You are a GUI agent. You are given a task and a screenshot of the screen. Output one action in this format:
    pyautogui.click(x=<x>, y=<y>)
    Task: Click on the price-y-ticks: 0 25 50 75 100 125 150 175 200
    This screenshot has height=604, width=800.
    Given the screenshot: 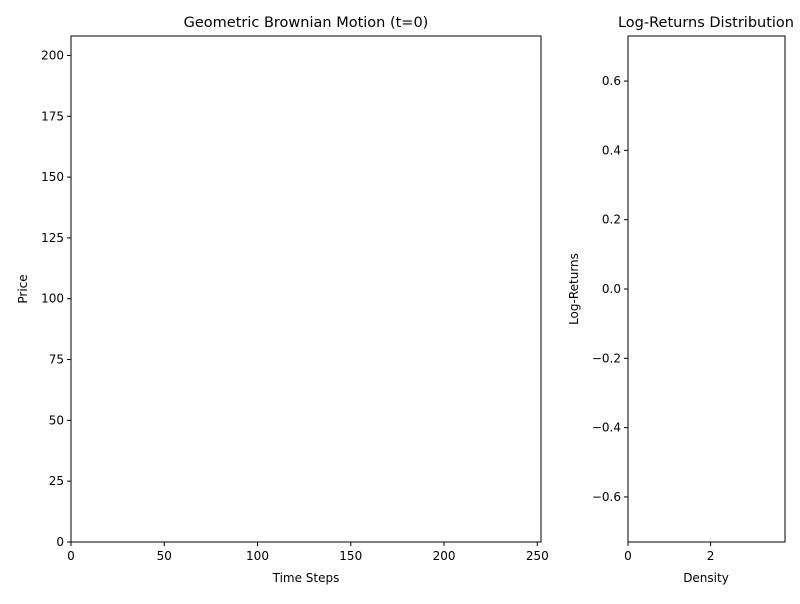 What is the action you would take?
    pyautogui.click(x=56, y=298)
    